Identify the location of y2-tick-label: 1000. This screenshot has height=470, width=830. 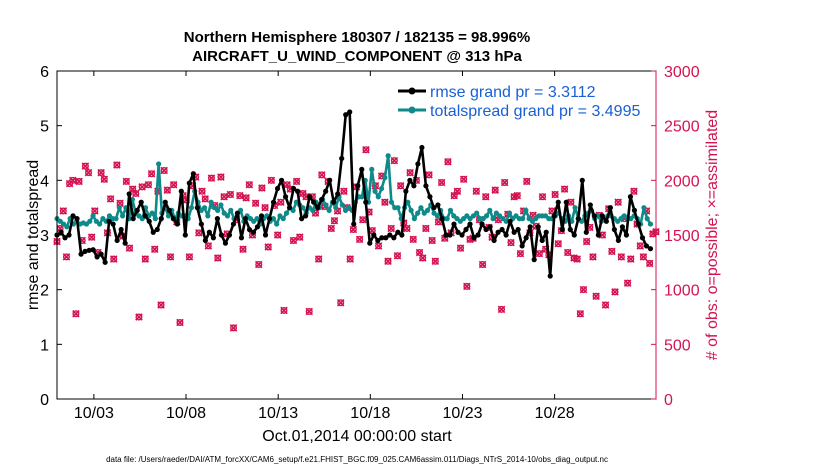
(682, 291).